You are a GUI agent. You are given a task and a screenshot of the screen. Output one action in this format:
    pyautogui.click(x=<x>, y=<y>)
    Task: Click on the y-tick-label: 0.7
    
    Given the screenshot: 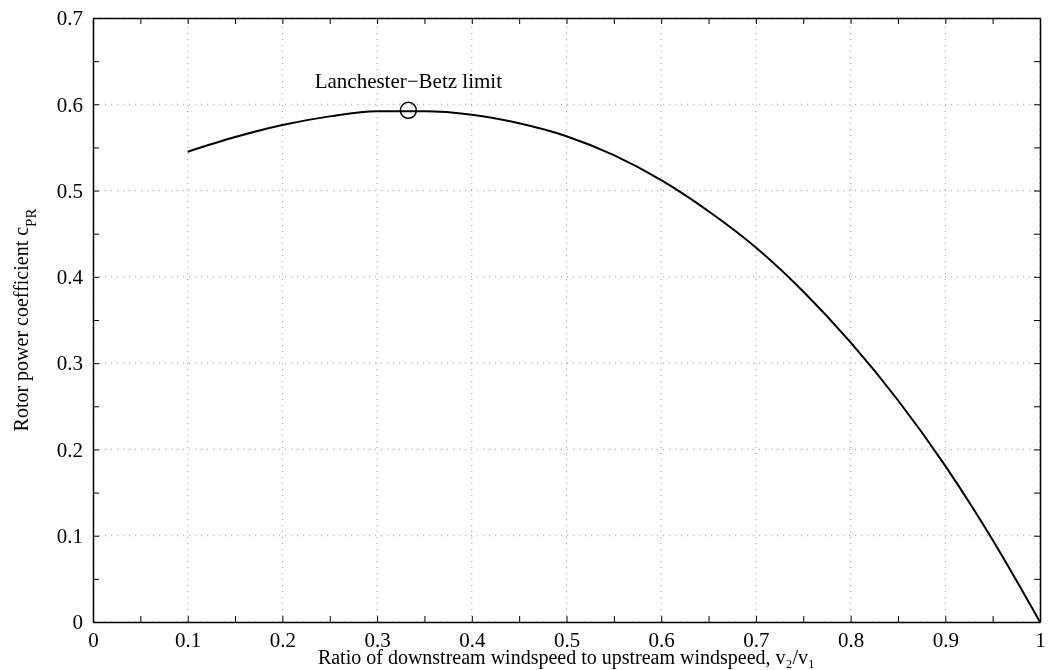 What is the action you would take?
    pyautogui.click(x=69, y=18)
    